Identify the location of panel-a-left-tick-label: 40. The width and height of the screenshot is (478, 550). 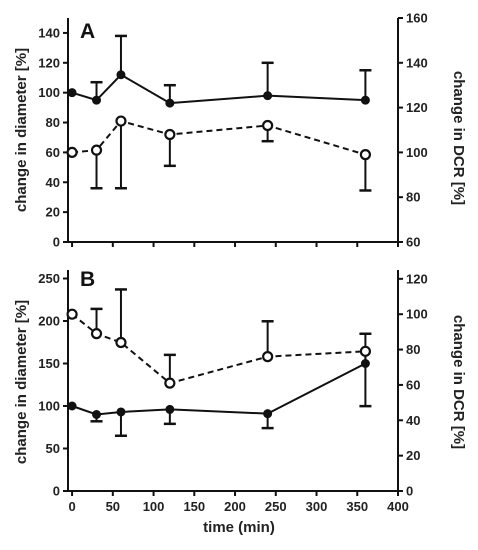
(53, 182).